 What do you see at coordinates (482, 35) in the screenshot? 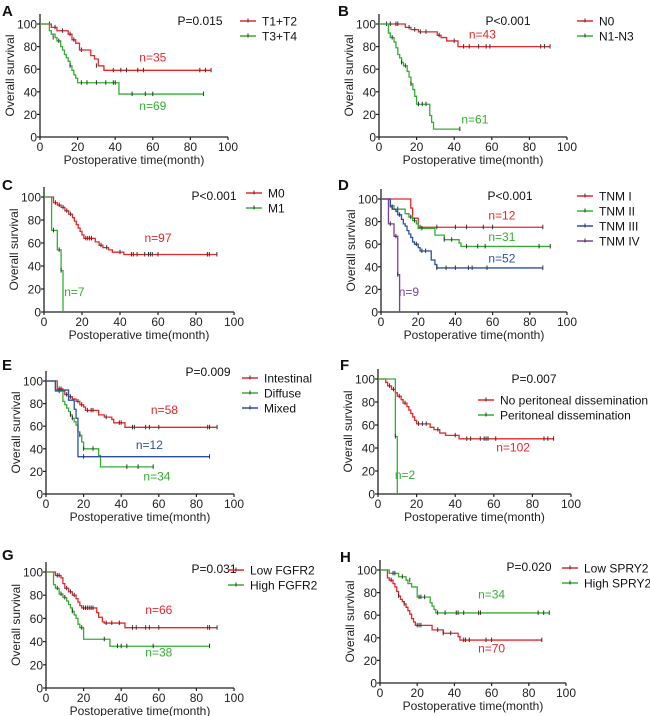
I see `n-label: n=43` at bounding box center [482, 35].